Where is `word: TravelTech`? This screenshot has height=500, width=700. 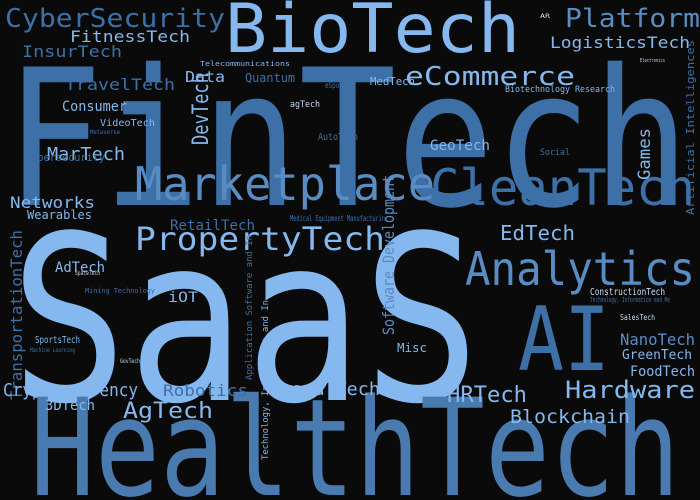 word: TravelTech is located at coordinates (120, 84).